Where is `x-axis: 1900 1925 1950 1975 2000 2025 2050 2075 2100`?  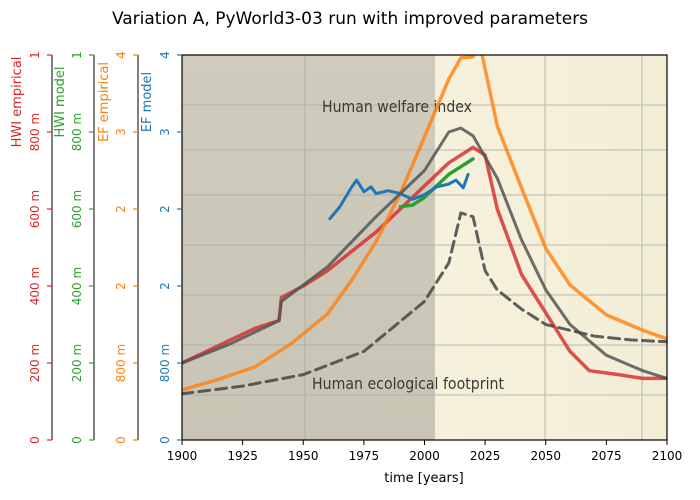
x-axis: 1900 1925 1950 1975 2000 2025 2050 2075 2100 is located at coordinates (425, 451).